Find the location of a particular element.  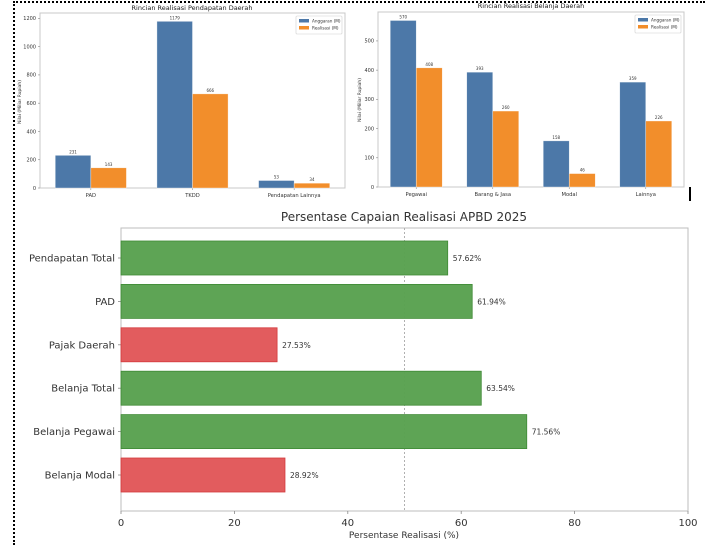

bar-value-label: 53 is located at coordinates (277, 177).